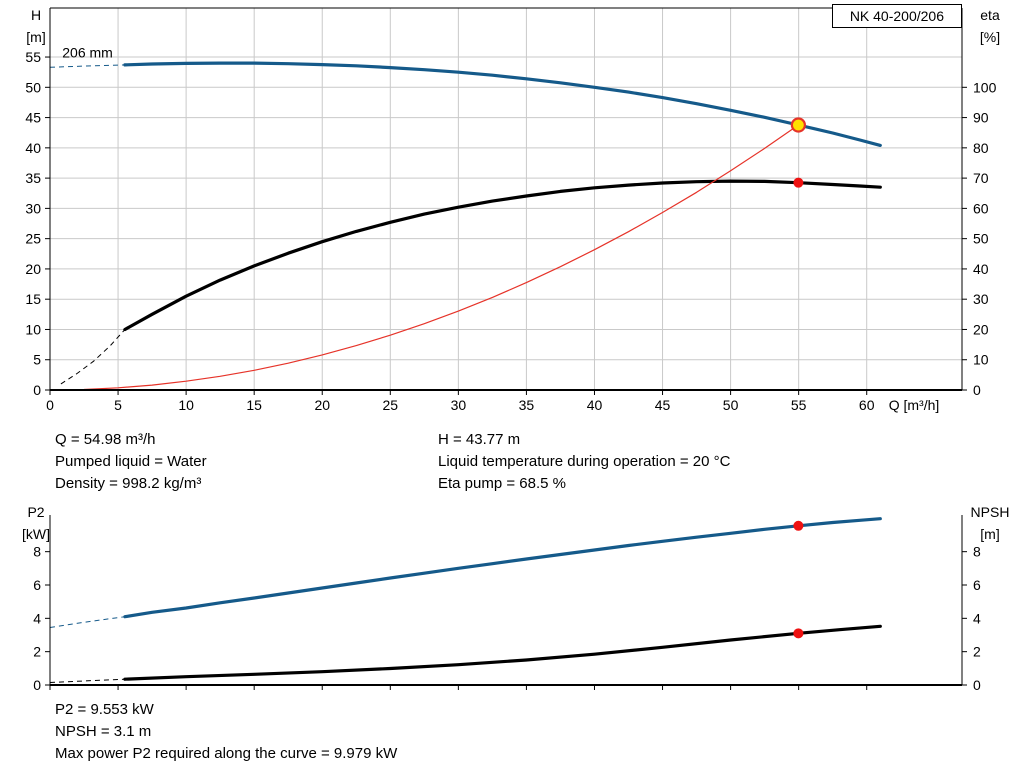 This screenshot has height=781, width=1024. I want to click on efficiency-curve-dashed, so click(93, 357).